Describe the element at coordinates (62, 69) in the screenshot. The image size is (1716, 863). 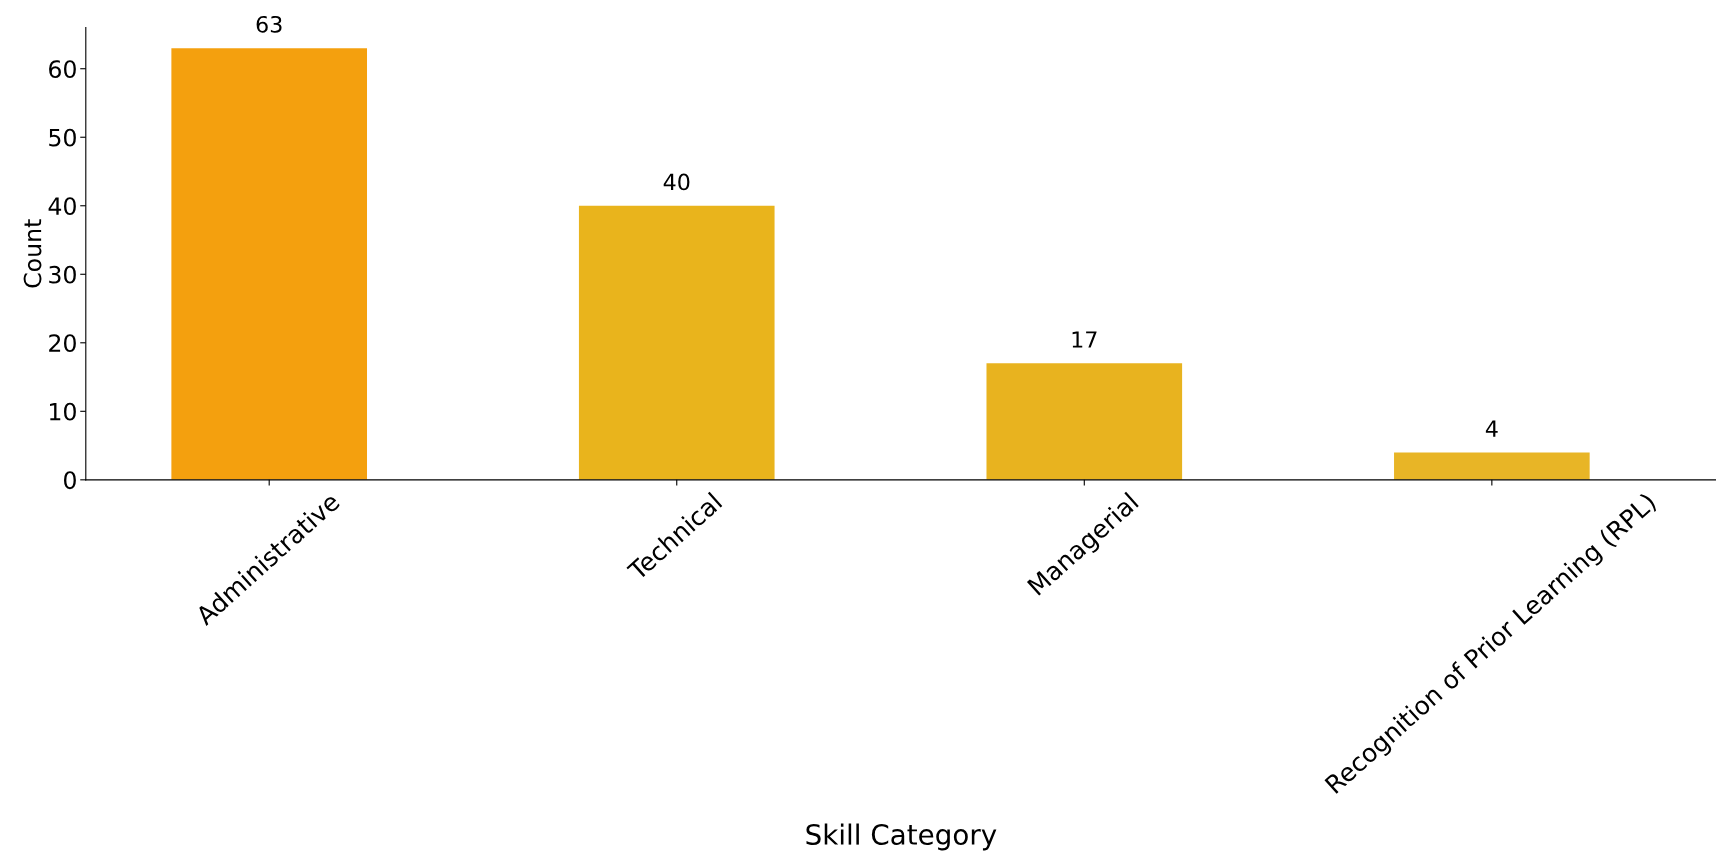
I see `y-tick-label: 60` at that location.